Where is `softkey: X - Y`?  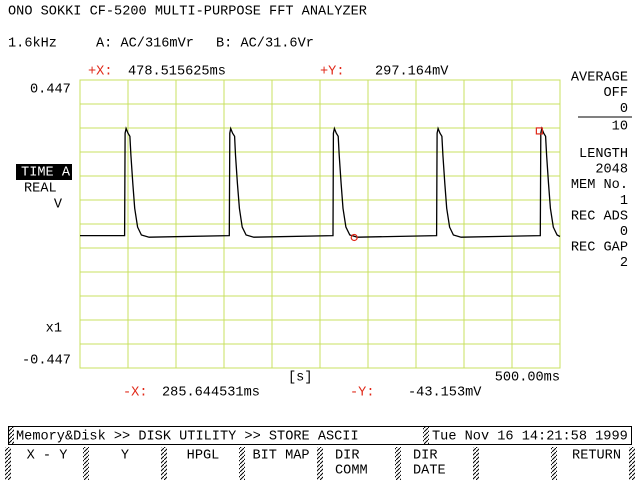 softkey: X - Y is located at coordinates (47, 456).